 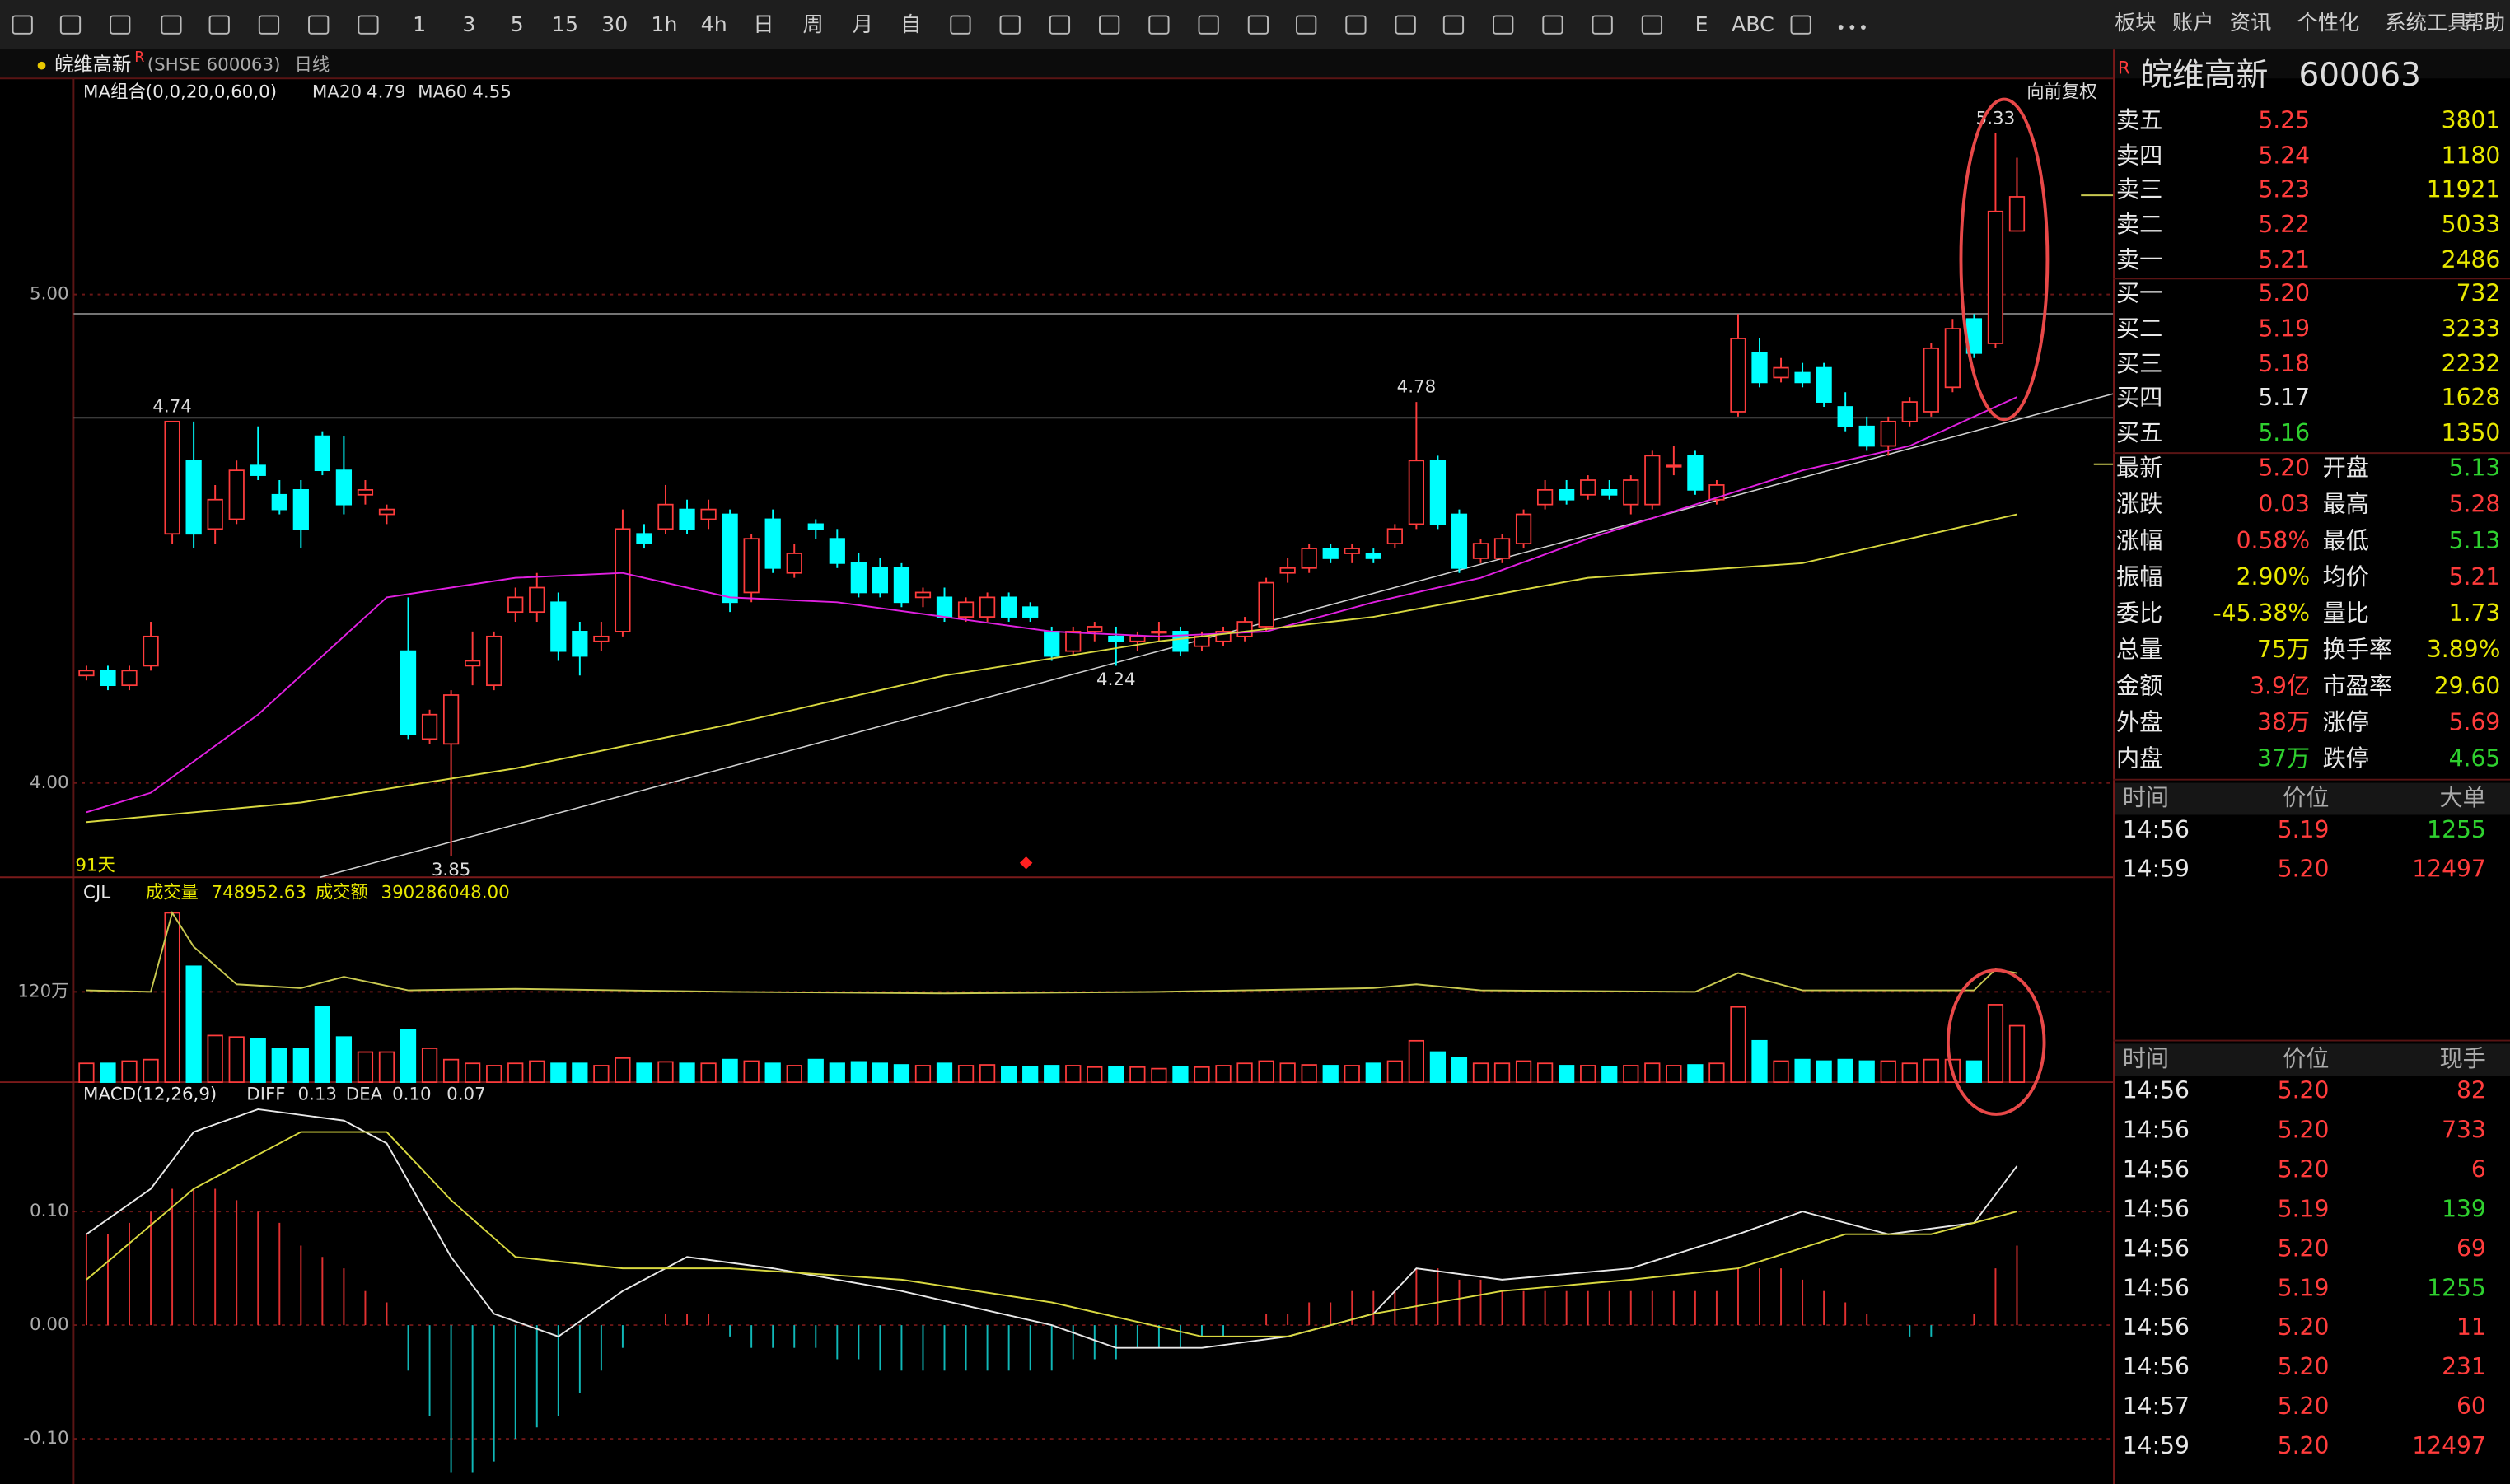 I want to click on period-button: 日, so click(x=763, y=24).